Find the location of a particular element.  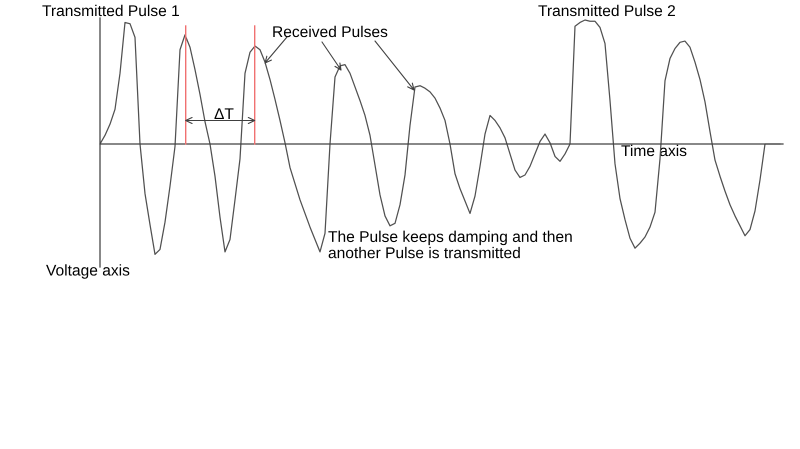

text: Transmitted Pulse 1 is located at coordinates (110, 10).